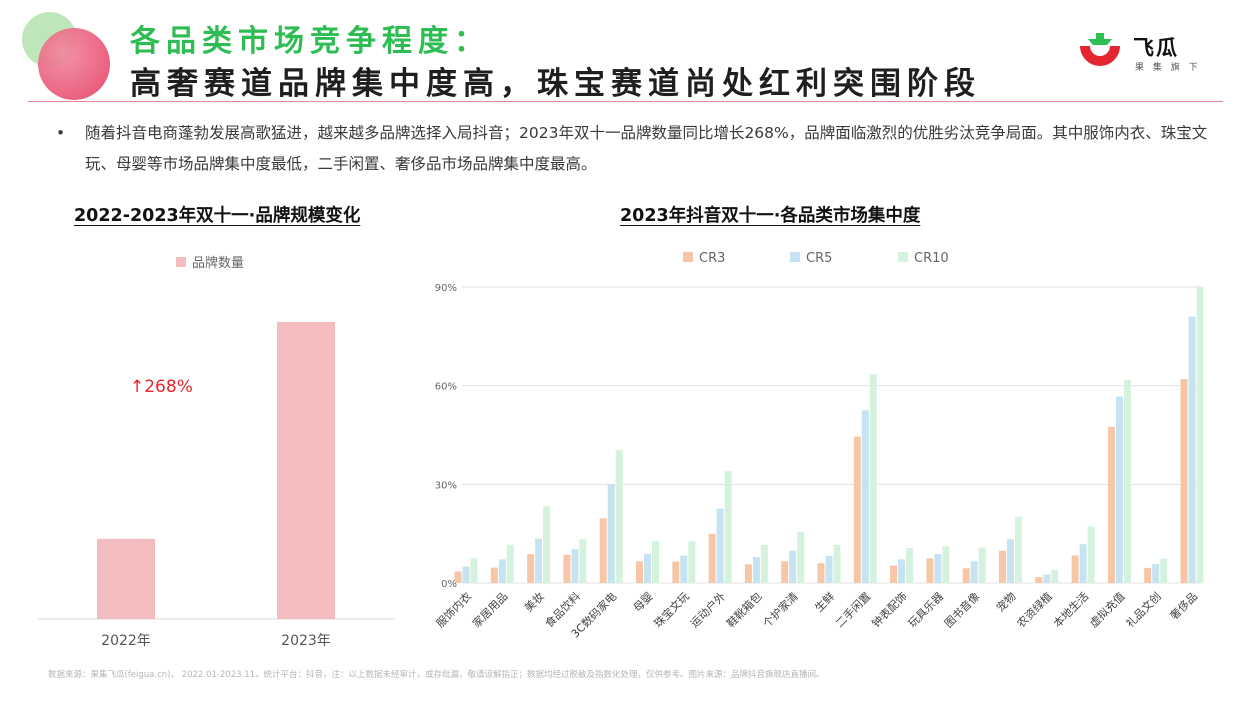 The image size is (1250, 703). I want to click on right-x-tick-label: 服饰内衣, so click(453, 609).